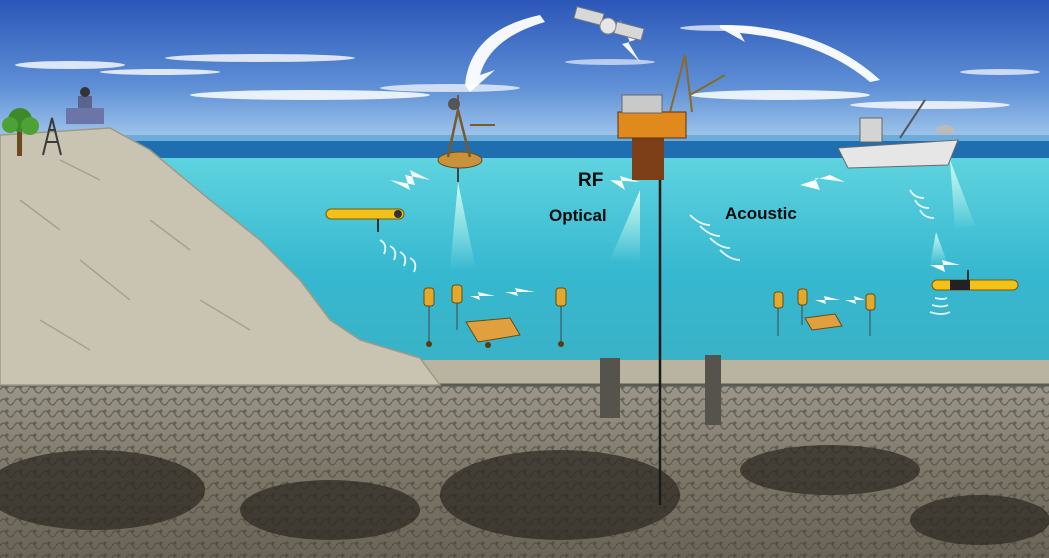 This screenshot has width=1049, height=558. What do you see at coordinates (591, 180) in the screenshot?
I see `rf-label: RF` at bounding box center [591, 180].